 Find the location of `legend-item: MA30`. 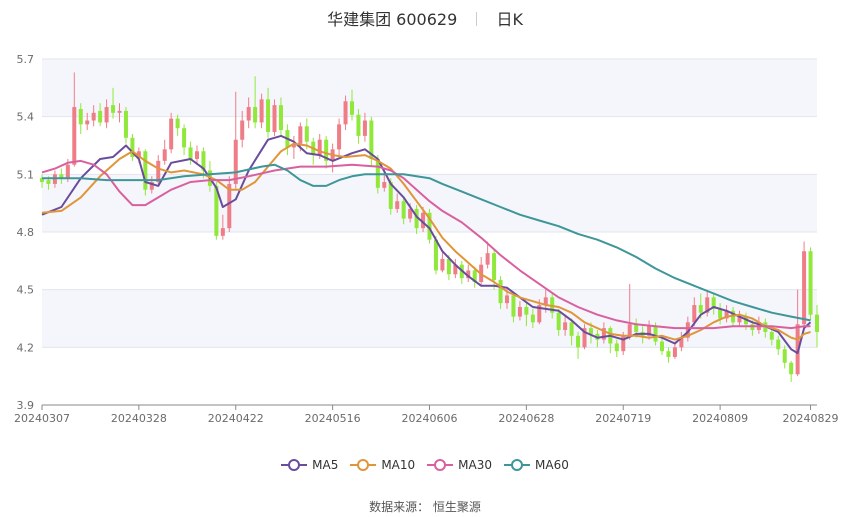

legend-item: MA30 is located at coordinates (459, 465).